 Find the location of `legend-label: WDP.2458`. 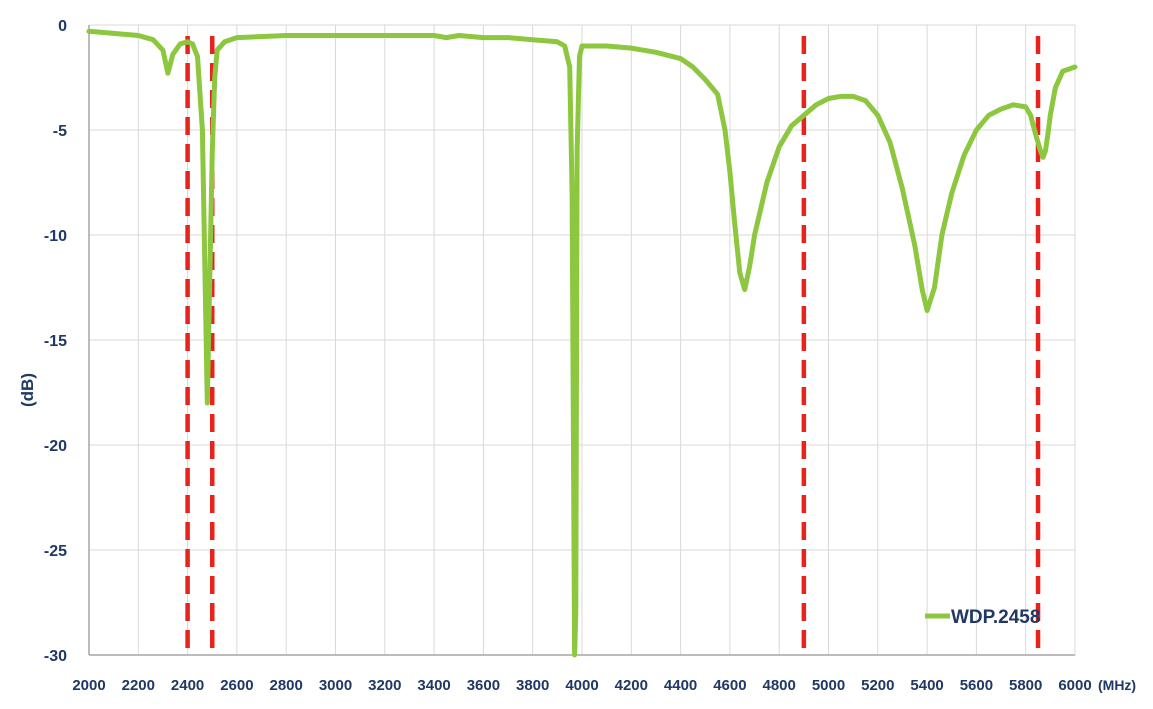

legend-label: WDP.2458 is located at coordinates (995, 617).